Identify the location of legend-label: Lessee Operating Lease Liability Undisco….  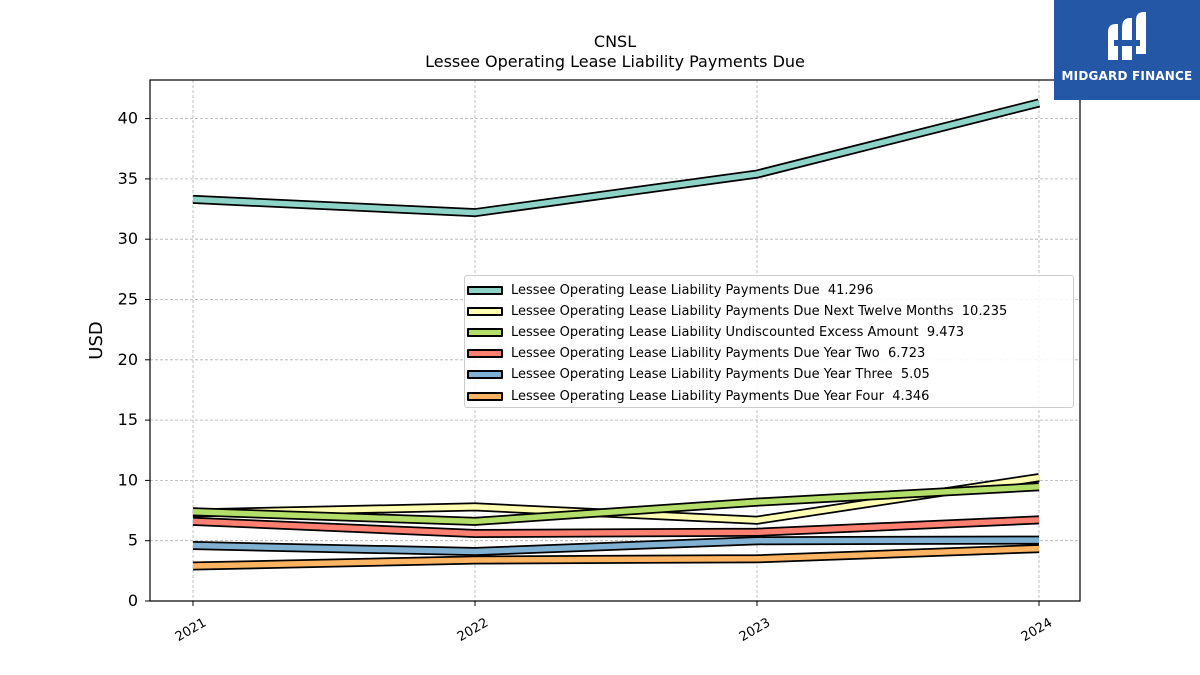
(738, 332).